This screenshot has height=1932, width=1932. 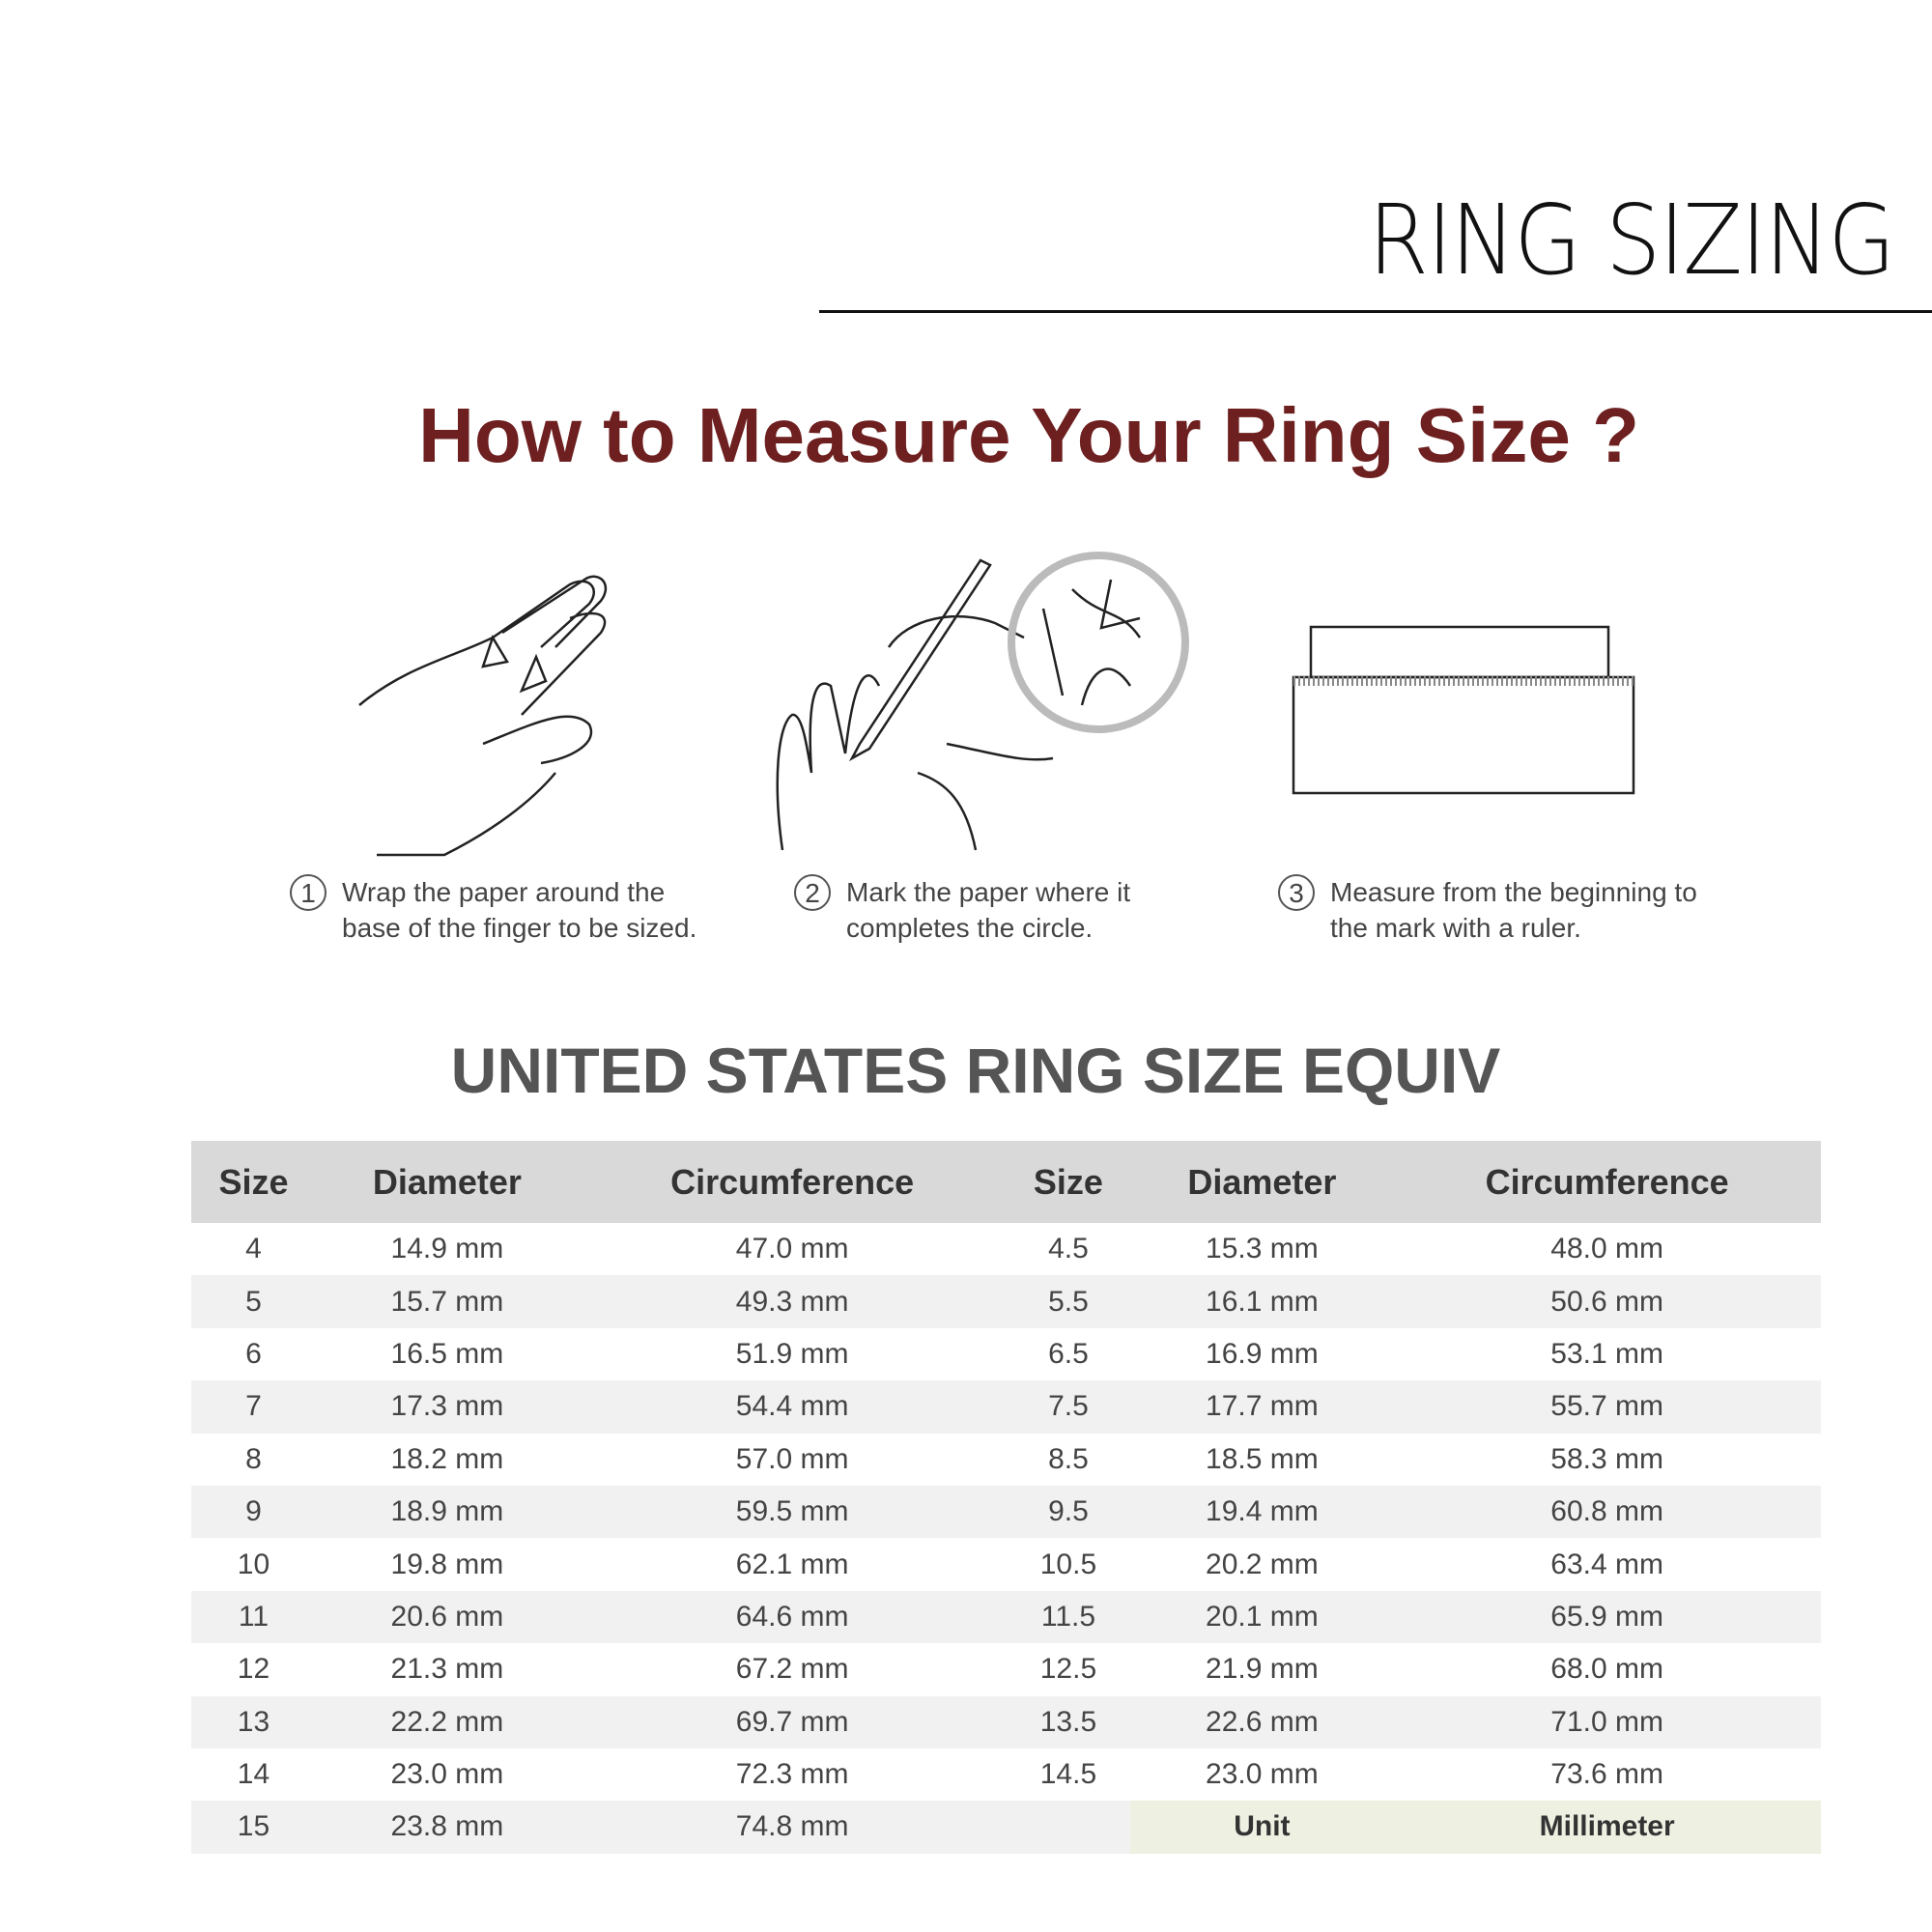 I want to click on step-text: Wrap the paper around the, so click(x=504, y=892).